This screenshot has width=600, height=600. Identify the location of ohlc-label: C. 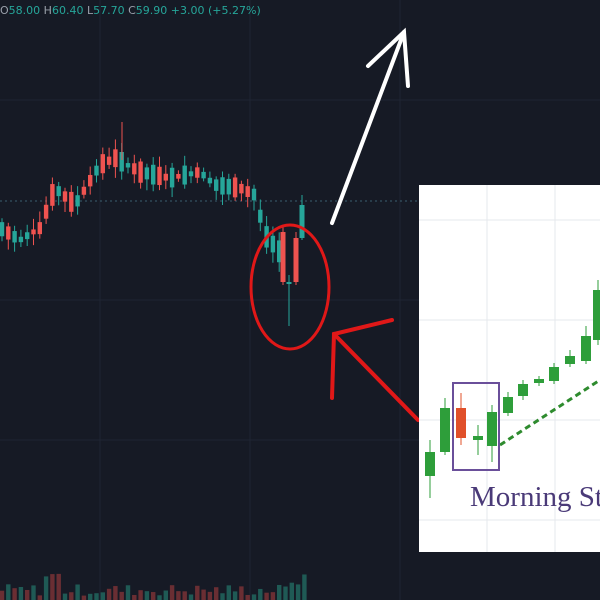
(132, 10).